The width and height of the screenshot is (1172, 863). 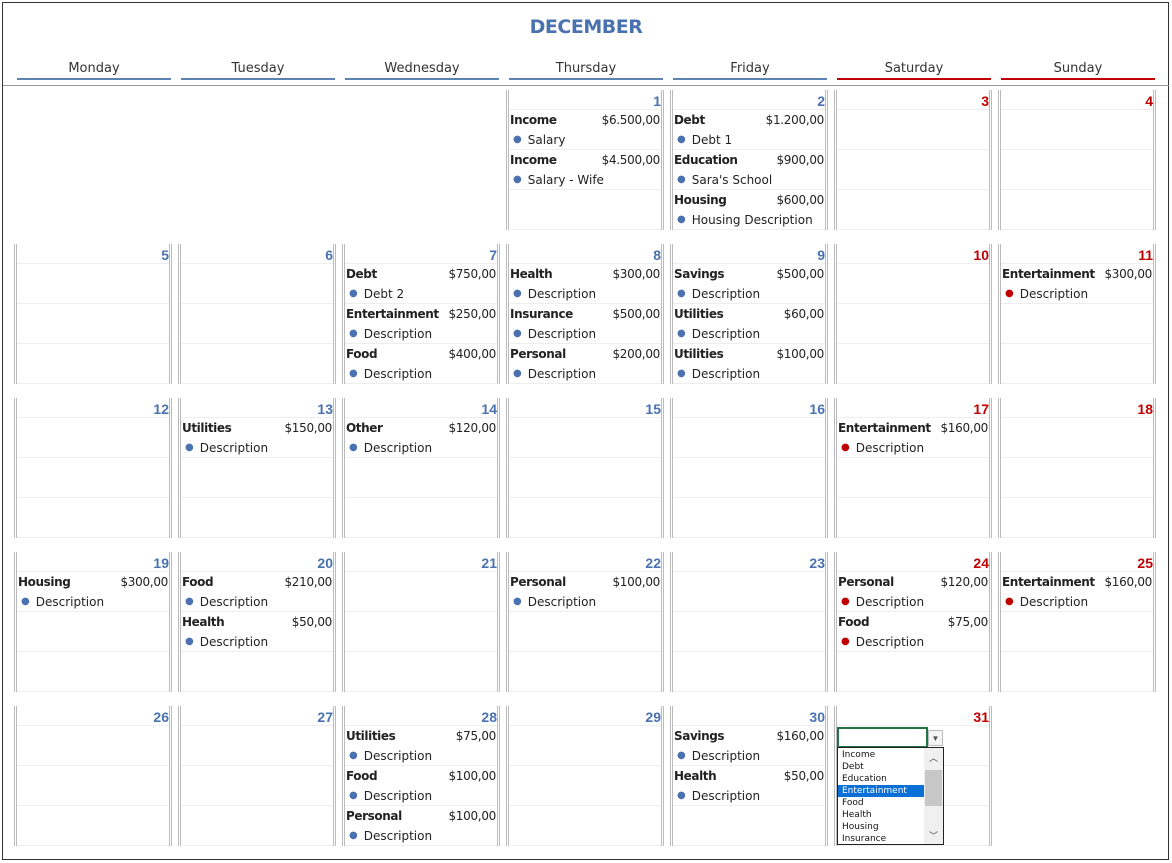 I want to click on entry-category-row: Food $75,00, so click(x=913, y=622).